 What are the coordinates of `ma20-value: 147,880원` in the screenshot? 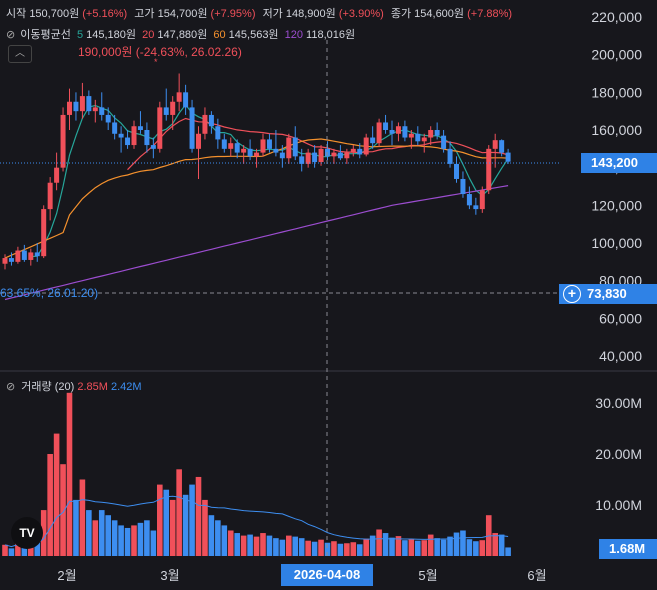 It's located at (182, 35).